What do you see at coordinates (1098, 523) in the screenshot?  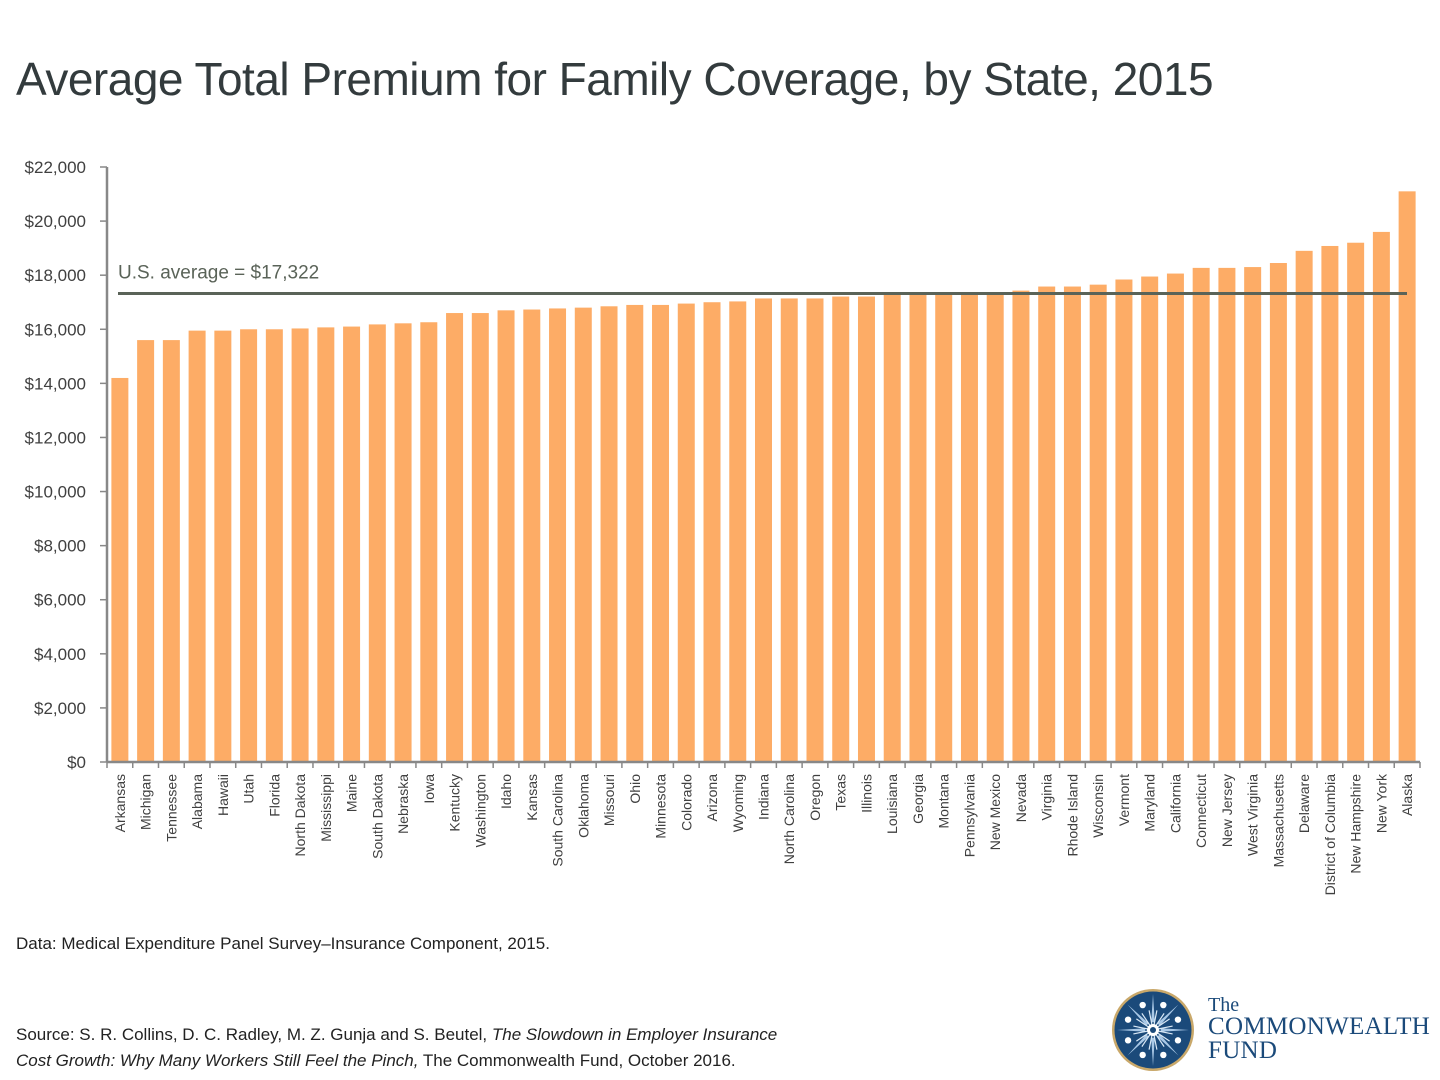 I see `bar-wisconsin` at bounding box center [1098, 523].